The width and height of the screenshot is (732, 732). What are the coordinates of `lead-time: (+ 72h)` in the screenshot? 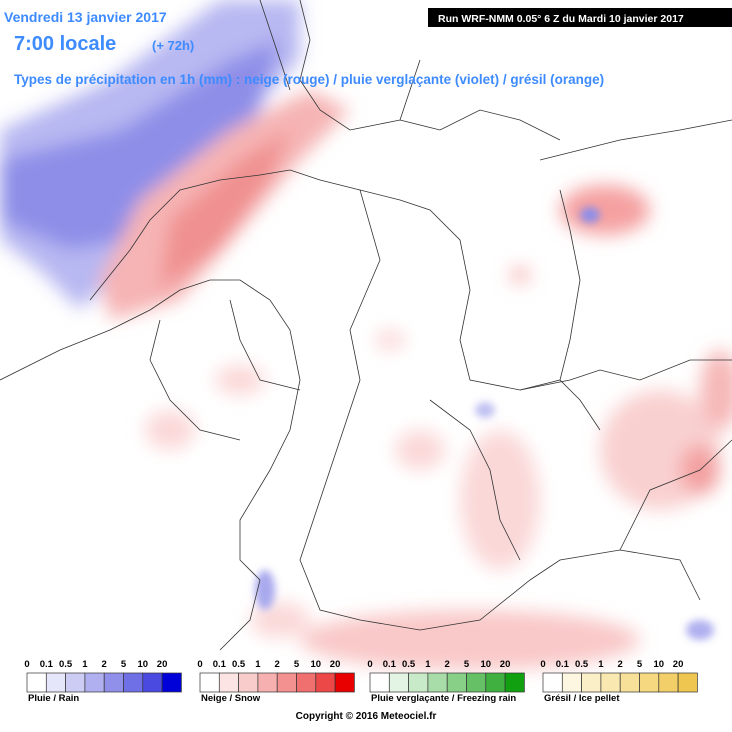 It's located at (173, 45).